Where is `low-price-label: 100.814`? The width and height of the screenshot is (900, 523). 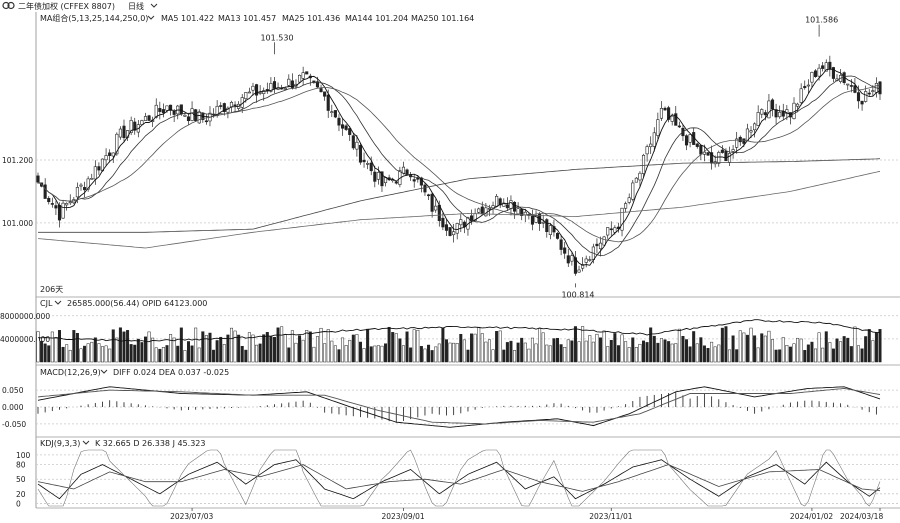 low-price-label: 100.814 is located at coordinates (577, 294).